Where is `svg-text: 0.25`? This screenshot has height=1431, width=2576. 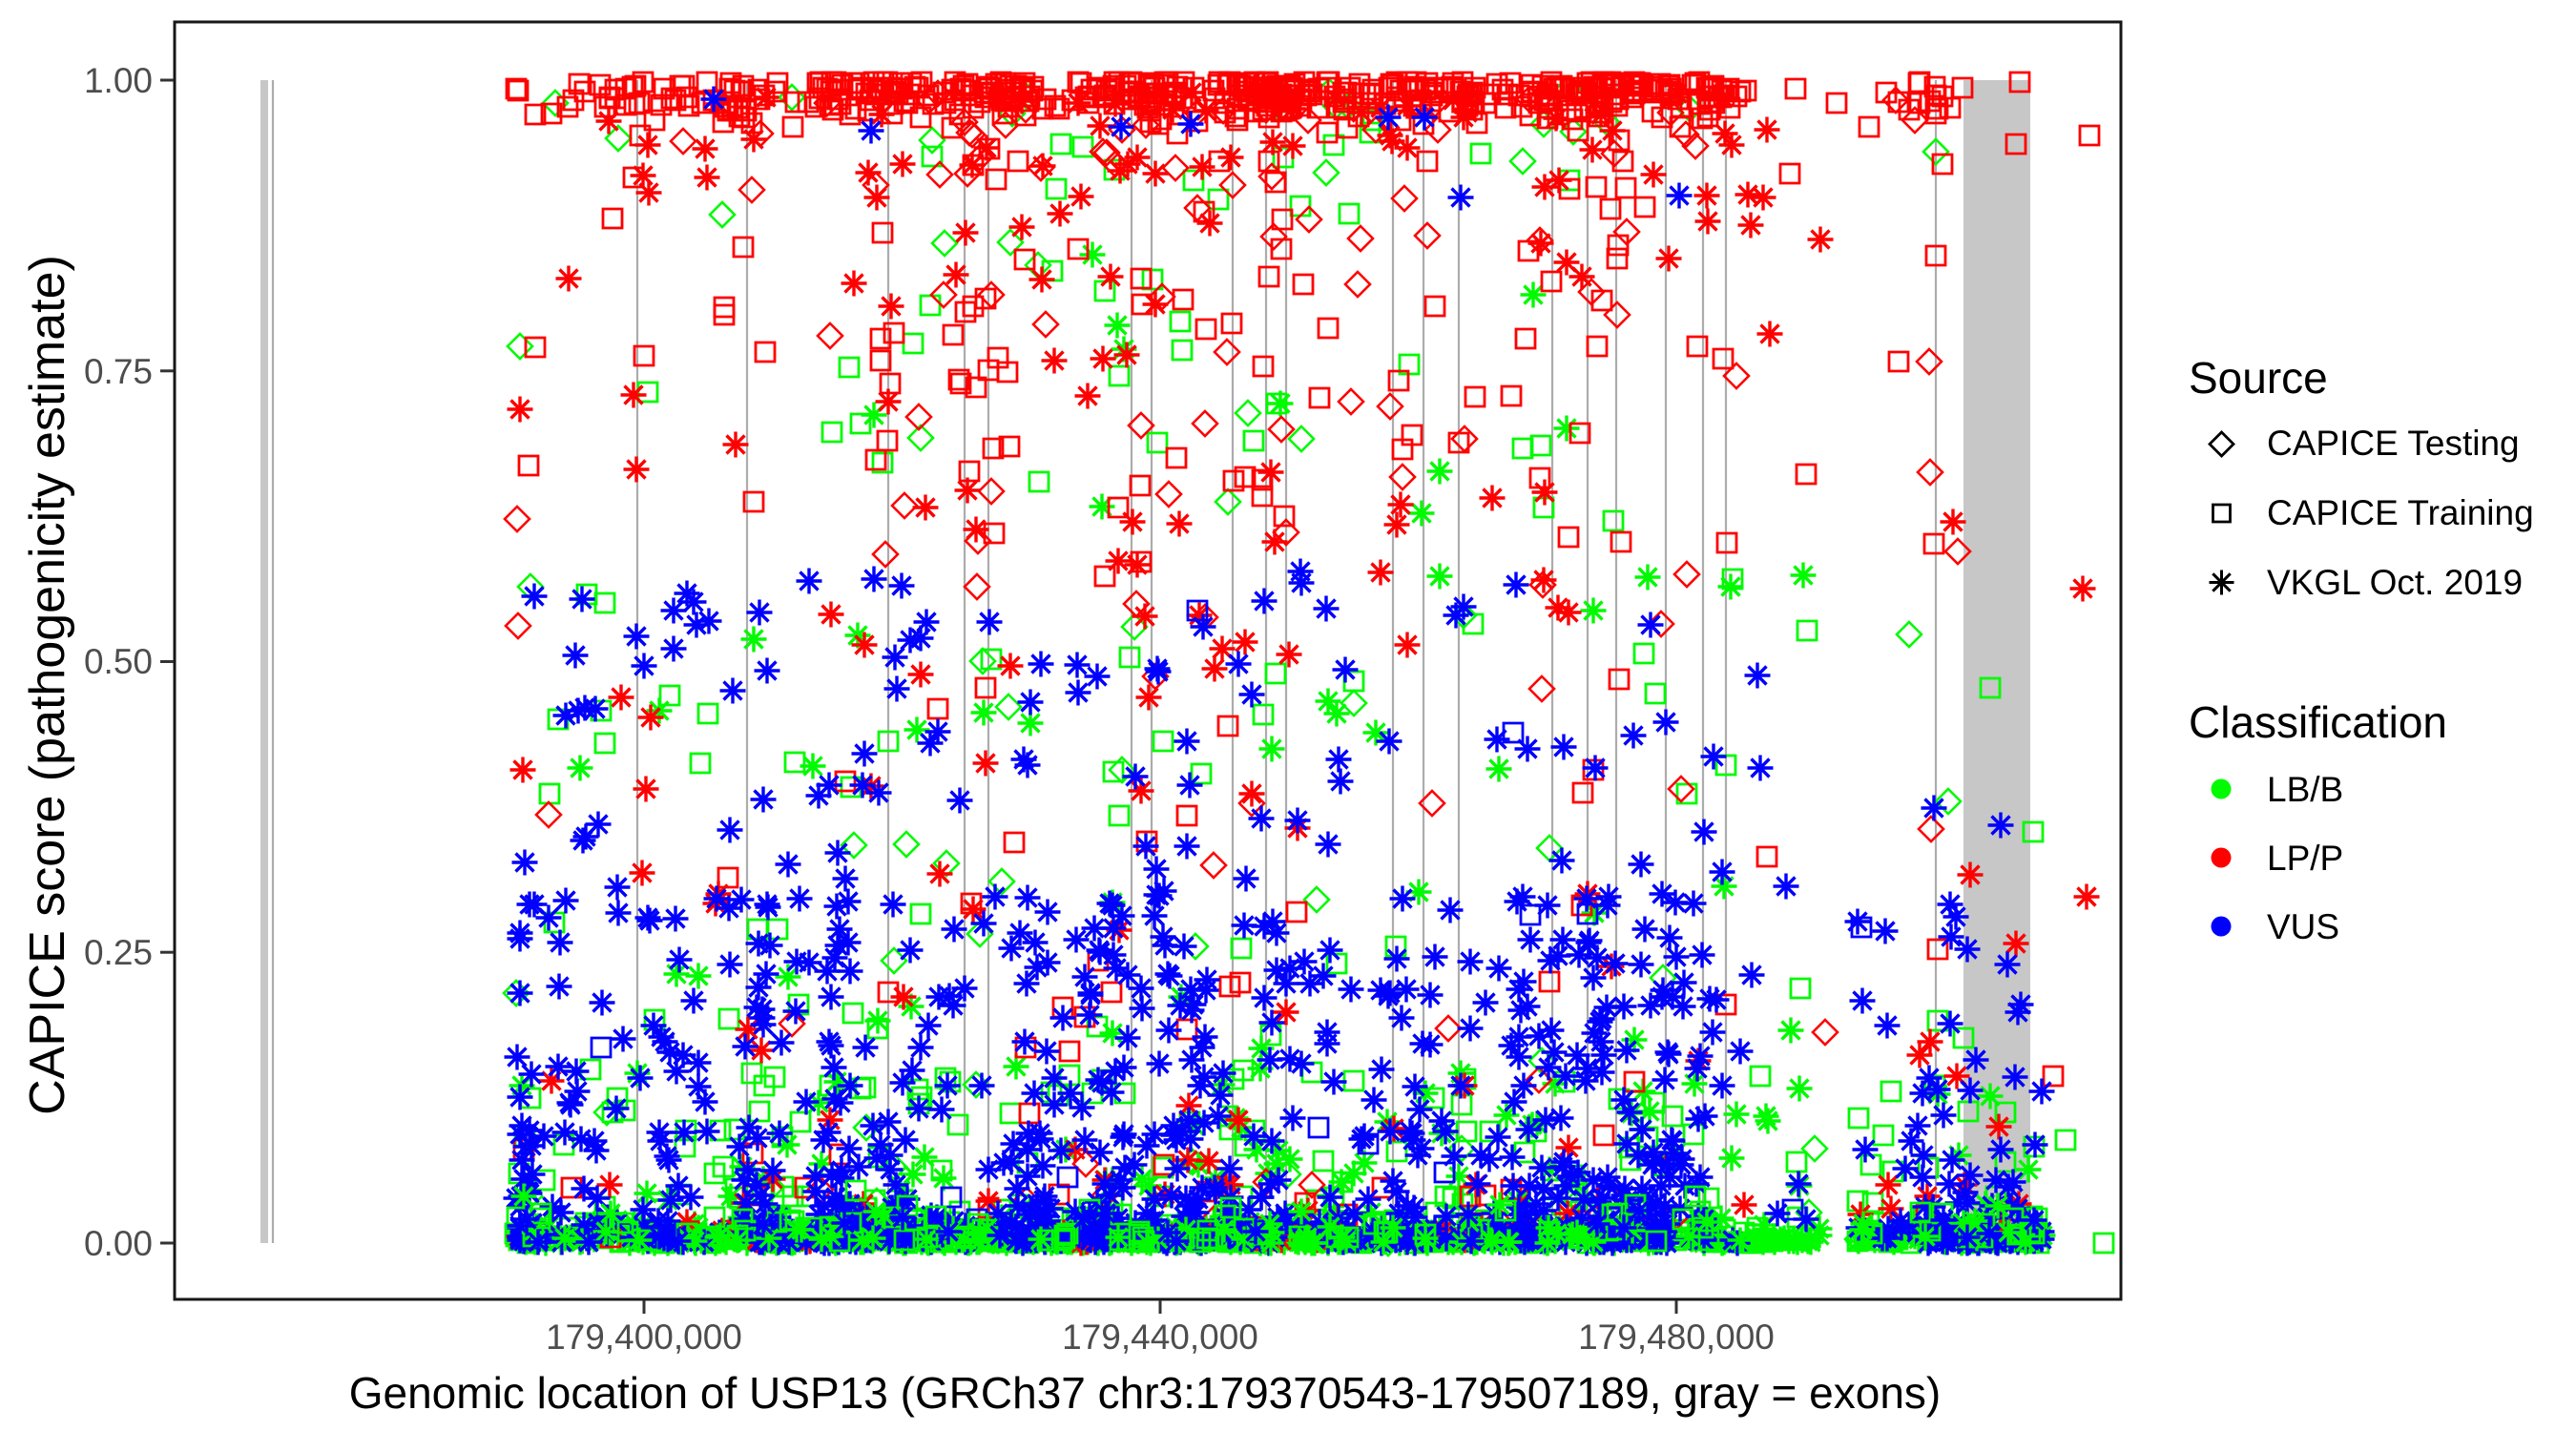
svg-text: 0.25 is located at coordinates (118, 952).